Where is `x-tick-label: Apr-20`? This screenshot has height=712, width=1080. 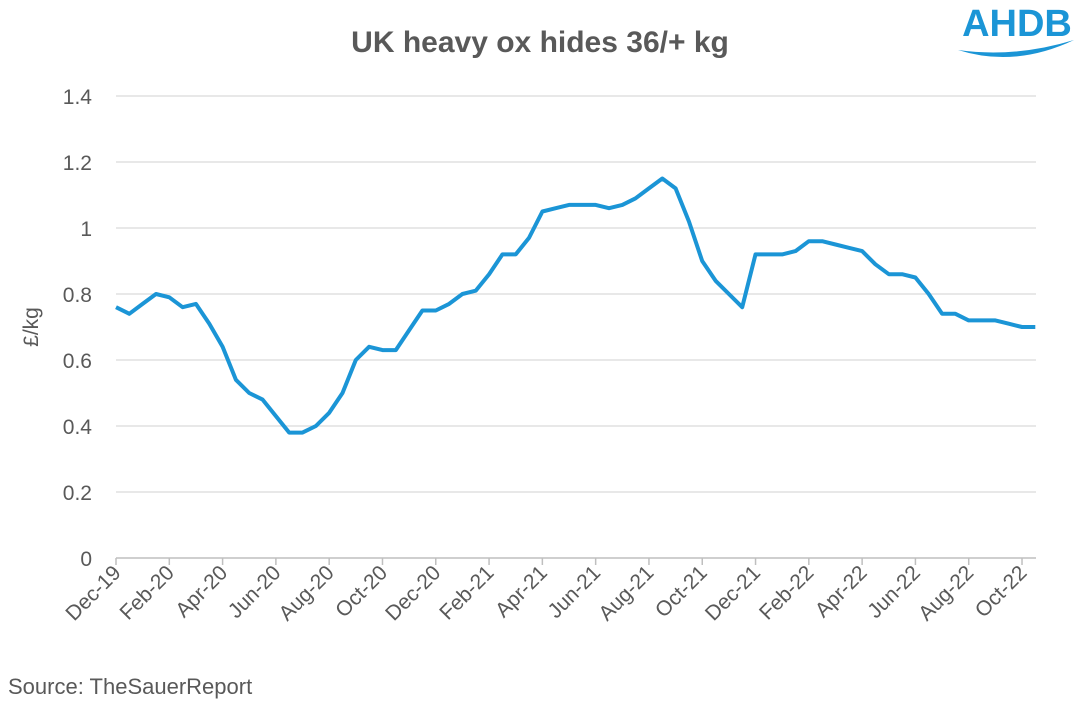
x-tick-label: Apr-20 is located at coordinates (201, 591).